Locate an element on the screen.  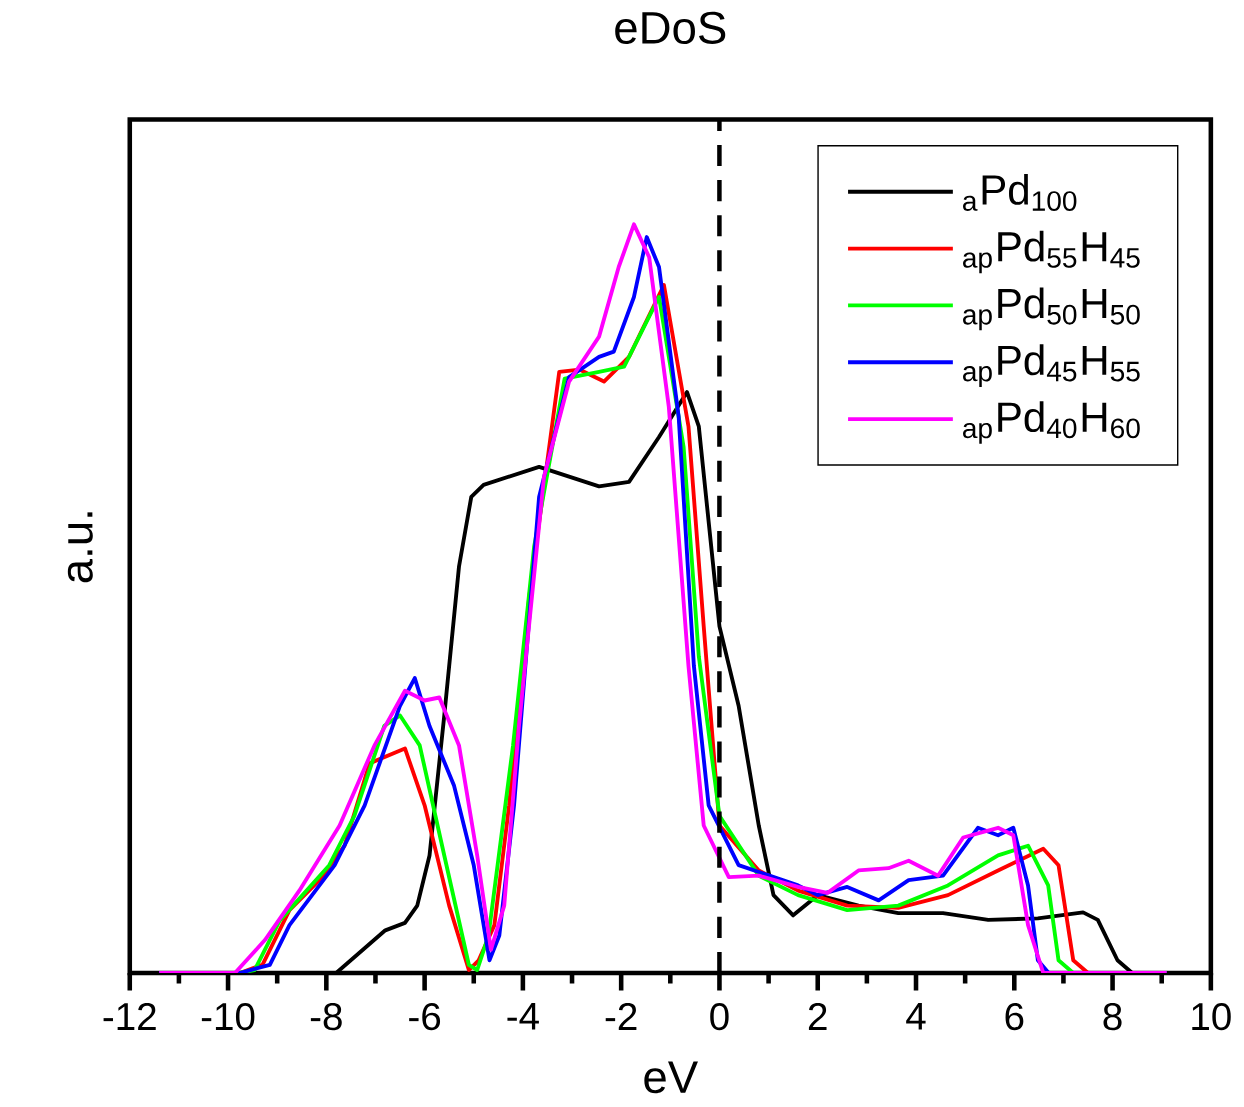
x-tick-label: -8 is located at coordinates (326, 1017).